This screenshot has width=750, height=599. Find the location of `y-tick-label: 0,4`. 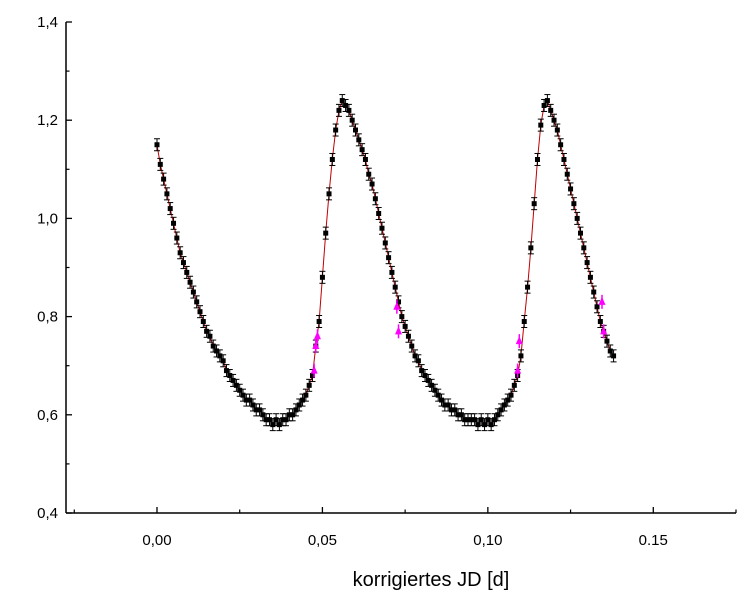

y-tick-label: 0,4 is located at coordinates (47, 513).